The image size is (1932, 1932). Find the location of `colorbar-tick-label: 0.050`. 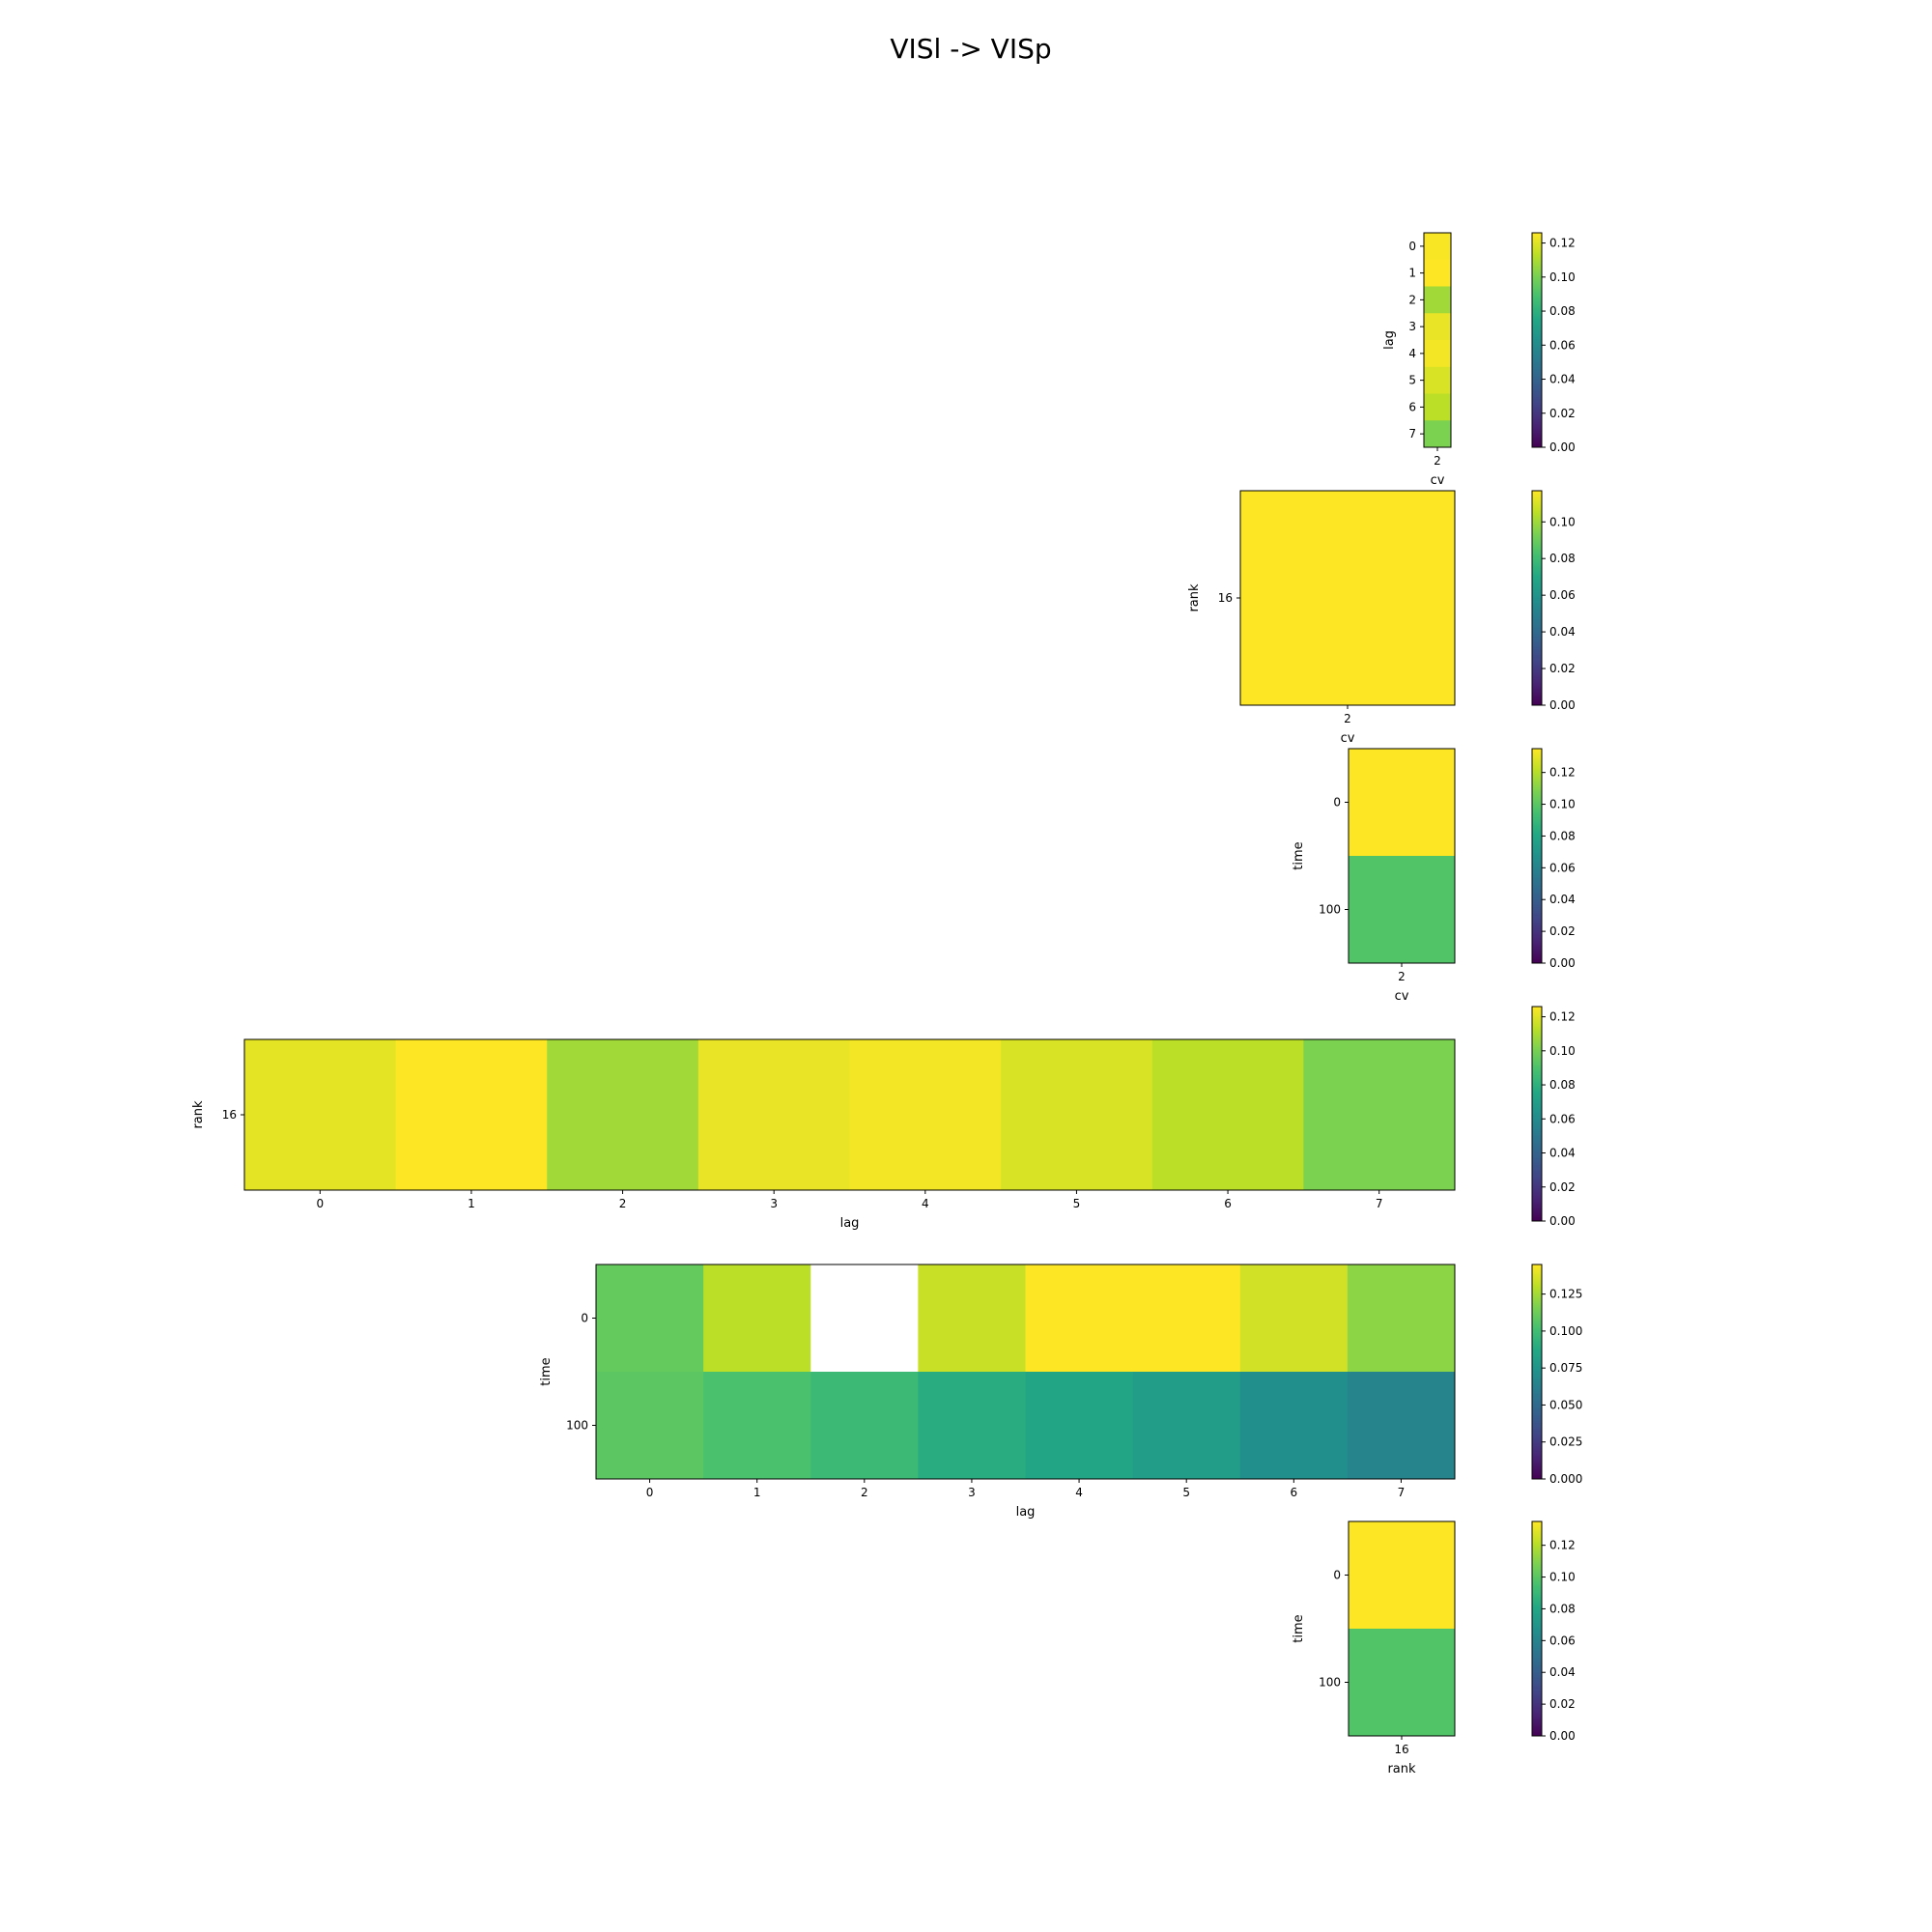

colorbar-tick-label: 0.050 is located at coordinates (1565, 1404).